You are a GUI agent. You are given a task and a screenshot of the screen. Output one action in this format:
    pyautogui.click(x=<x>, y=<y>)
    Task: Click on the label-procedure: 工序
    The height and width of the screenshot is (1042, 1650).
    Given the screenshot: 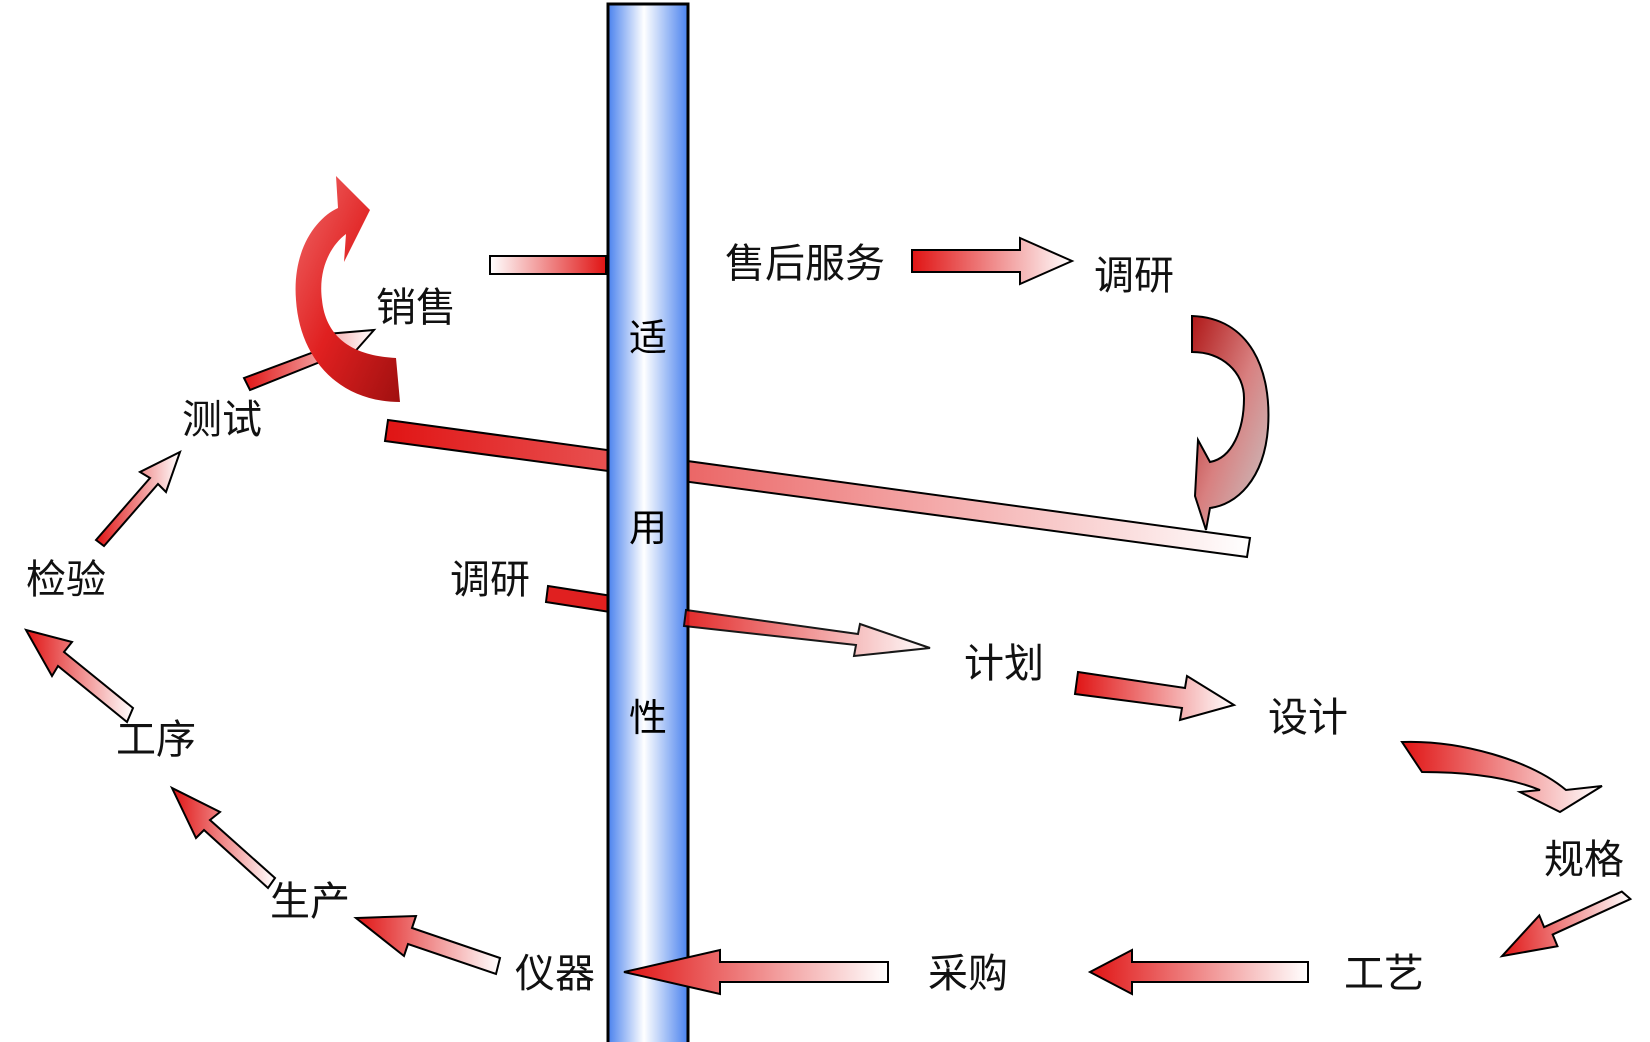 What is the action you would take?
    pyautogui.click(x=156, y=740)
    